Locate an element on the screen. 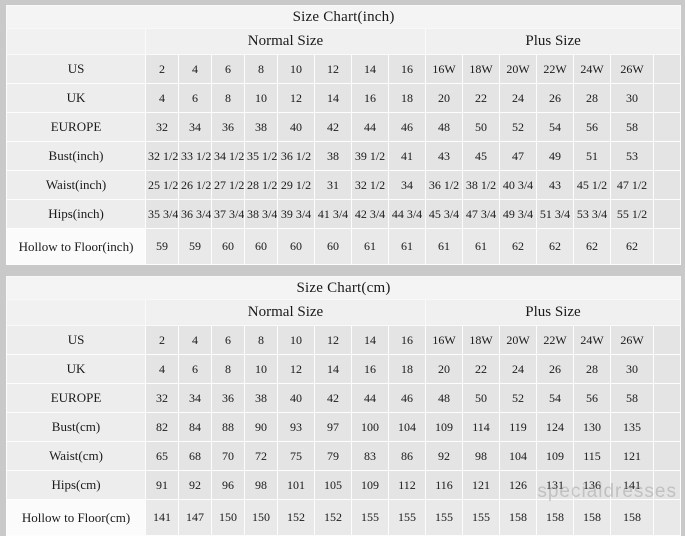  chart-title-row: Size Chart(inch) is located at coordinates (343, 17).